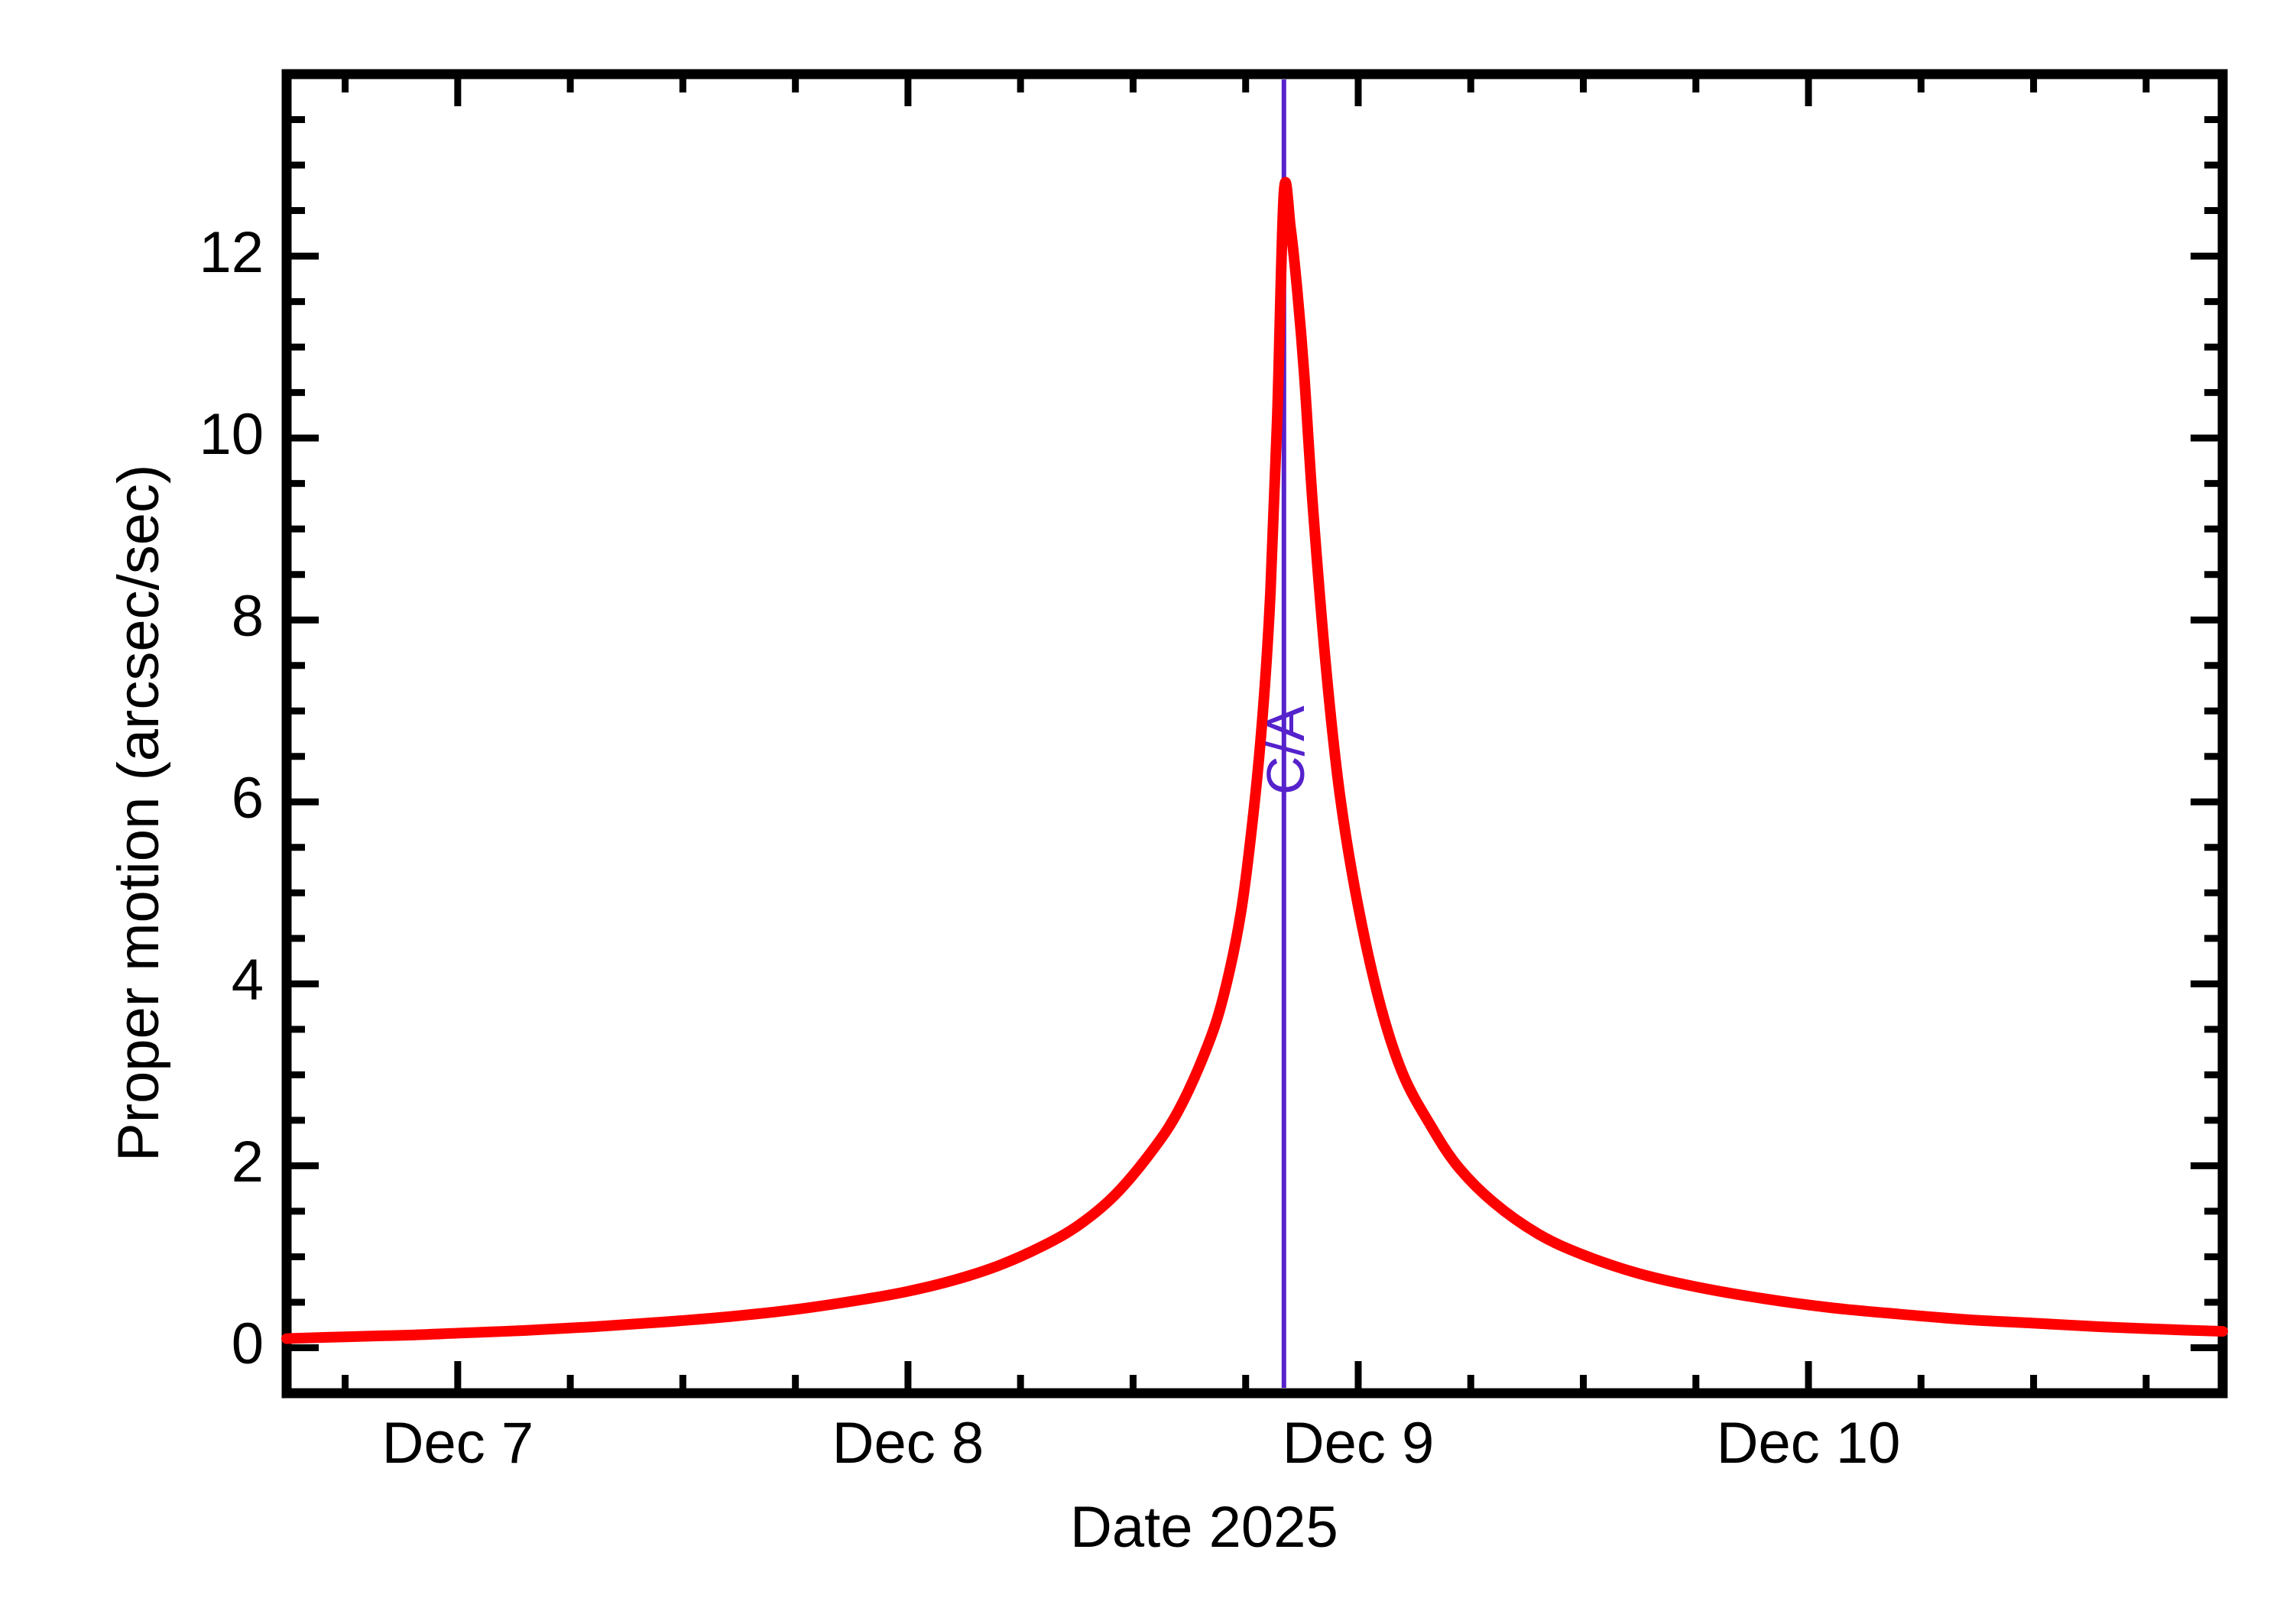  What do you see at coordinates (457, 1443) in the screenshot?
I see `x-tick-label: Dec 7` at bounding box center [457, 1443].